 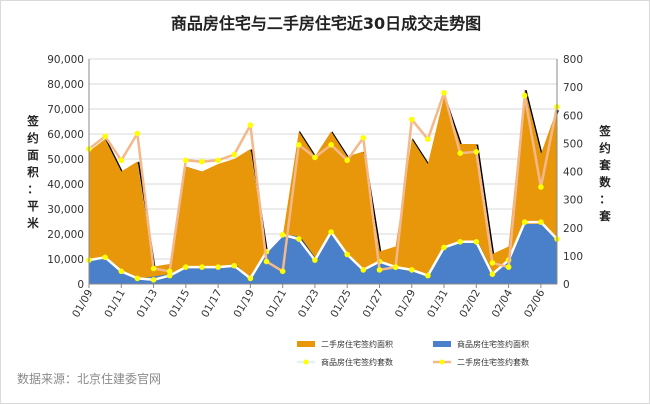 I want to click on y-tick-right: 0, so click(x=566, y=285).